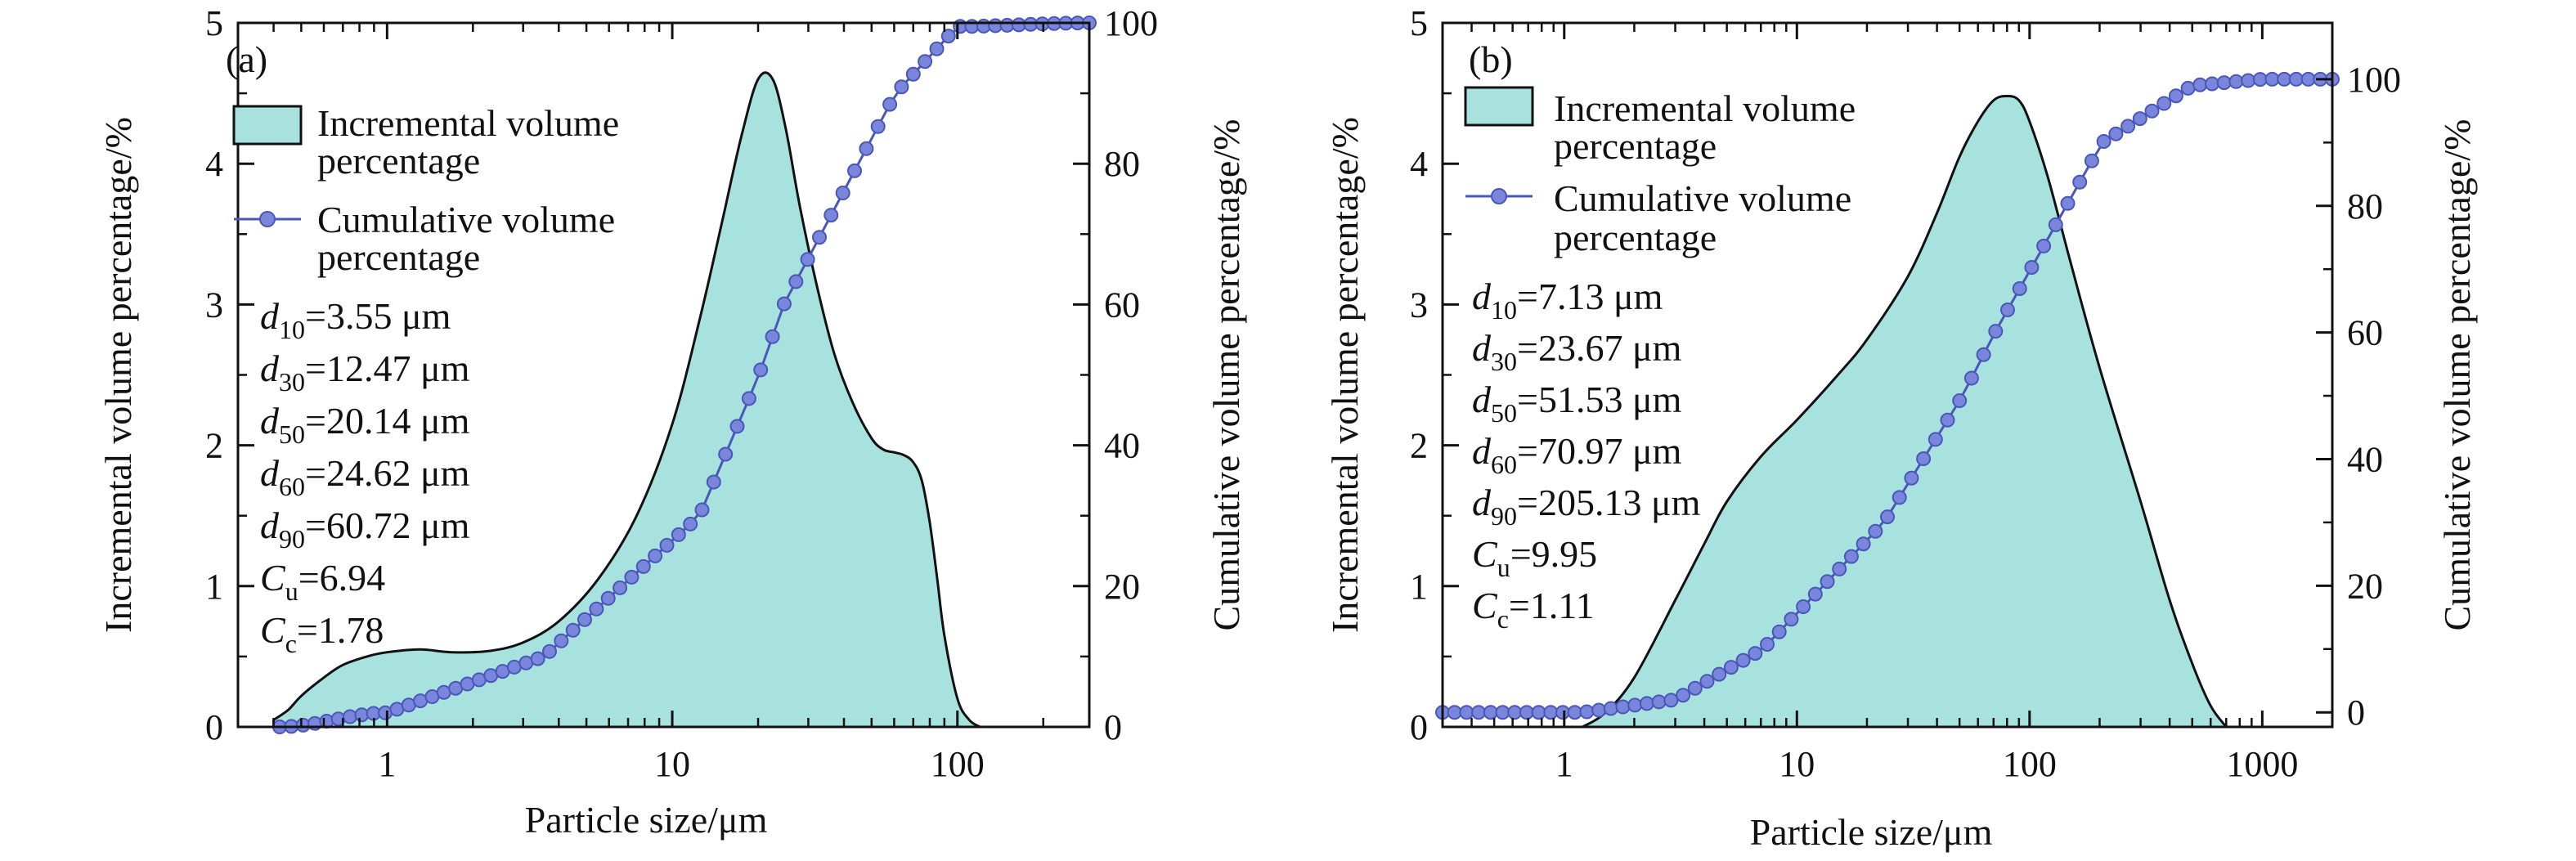 The width and height of the screenshot is (2576, 861). What do you see at coordinates (267, 125) in the screenshot?
I see `legend-swatch-incremental-a` at bounding box center [267, 125].